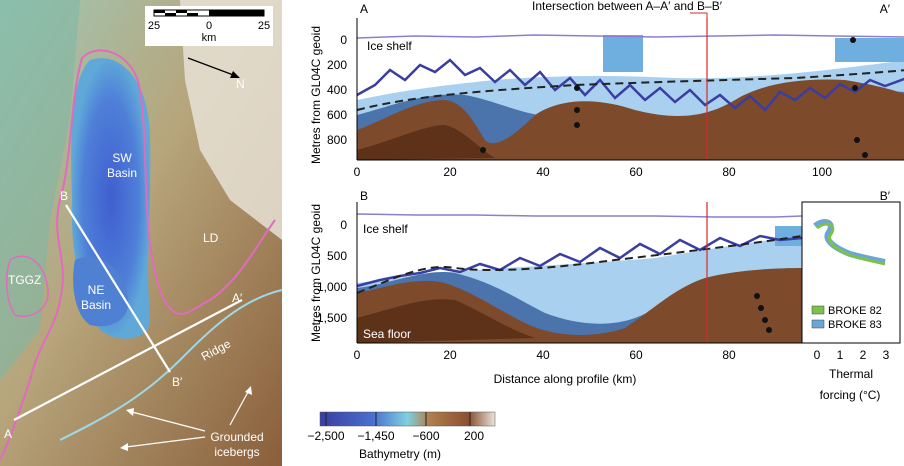 Image resolution: width=904 pixels, height=466 pixels. What do you see at coordinates (178, 182) in the screenshot?
I see `grounding-line-east` at bounding box center [178, 182].